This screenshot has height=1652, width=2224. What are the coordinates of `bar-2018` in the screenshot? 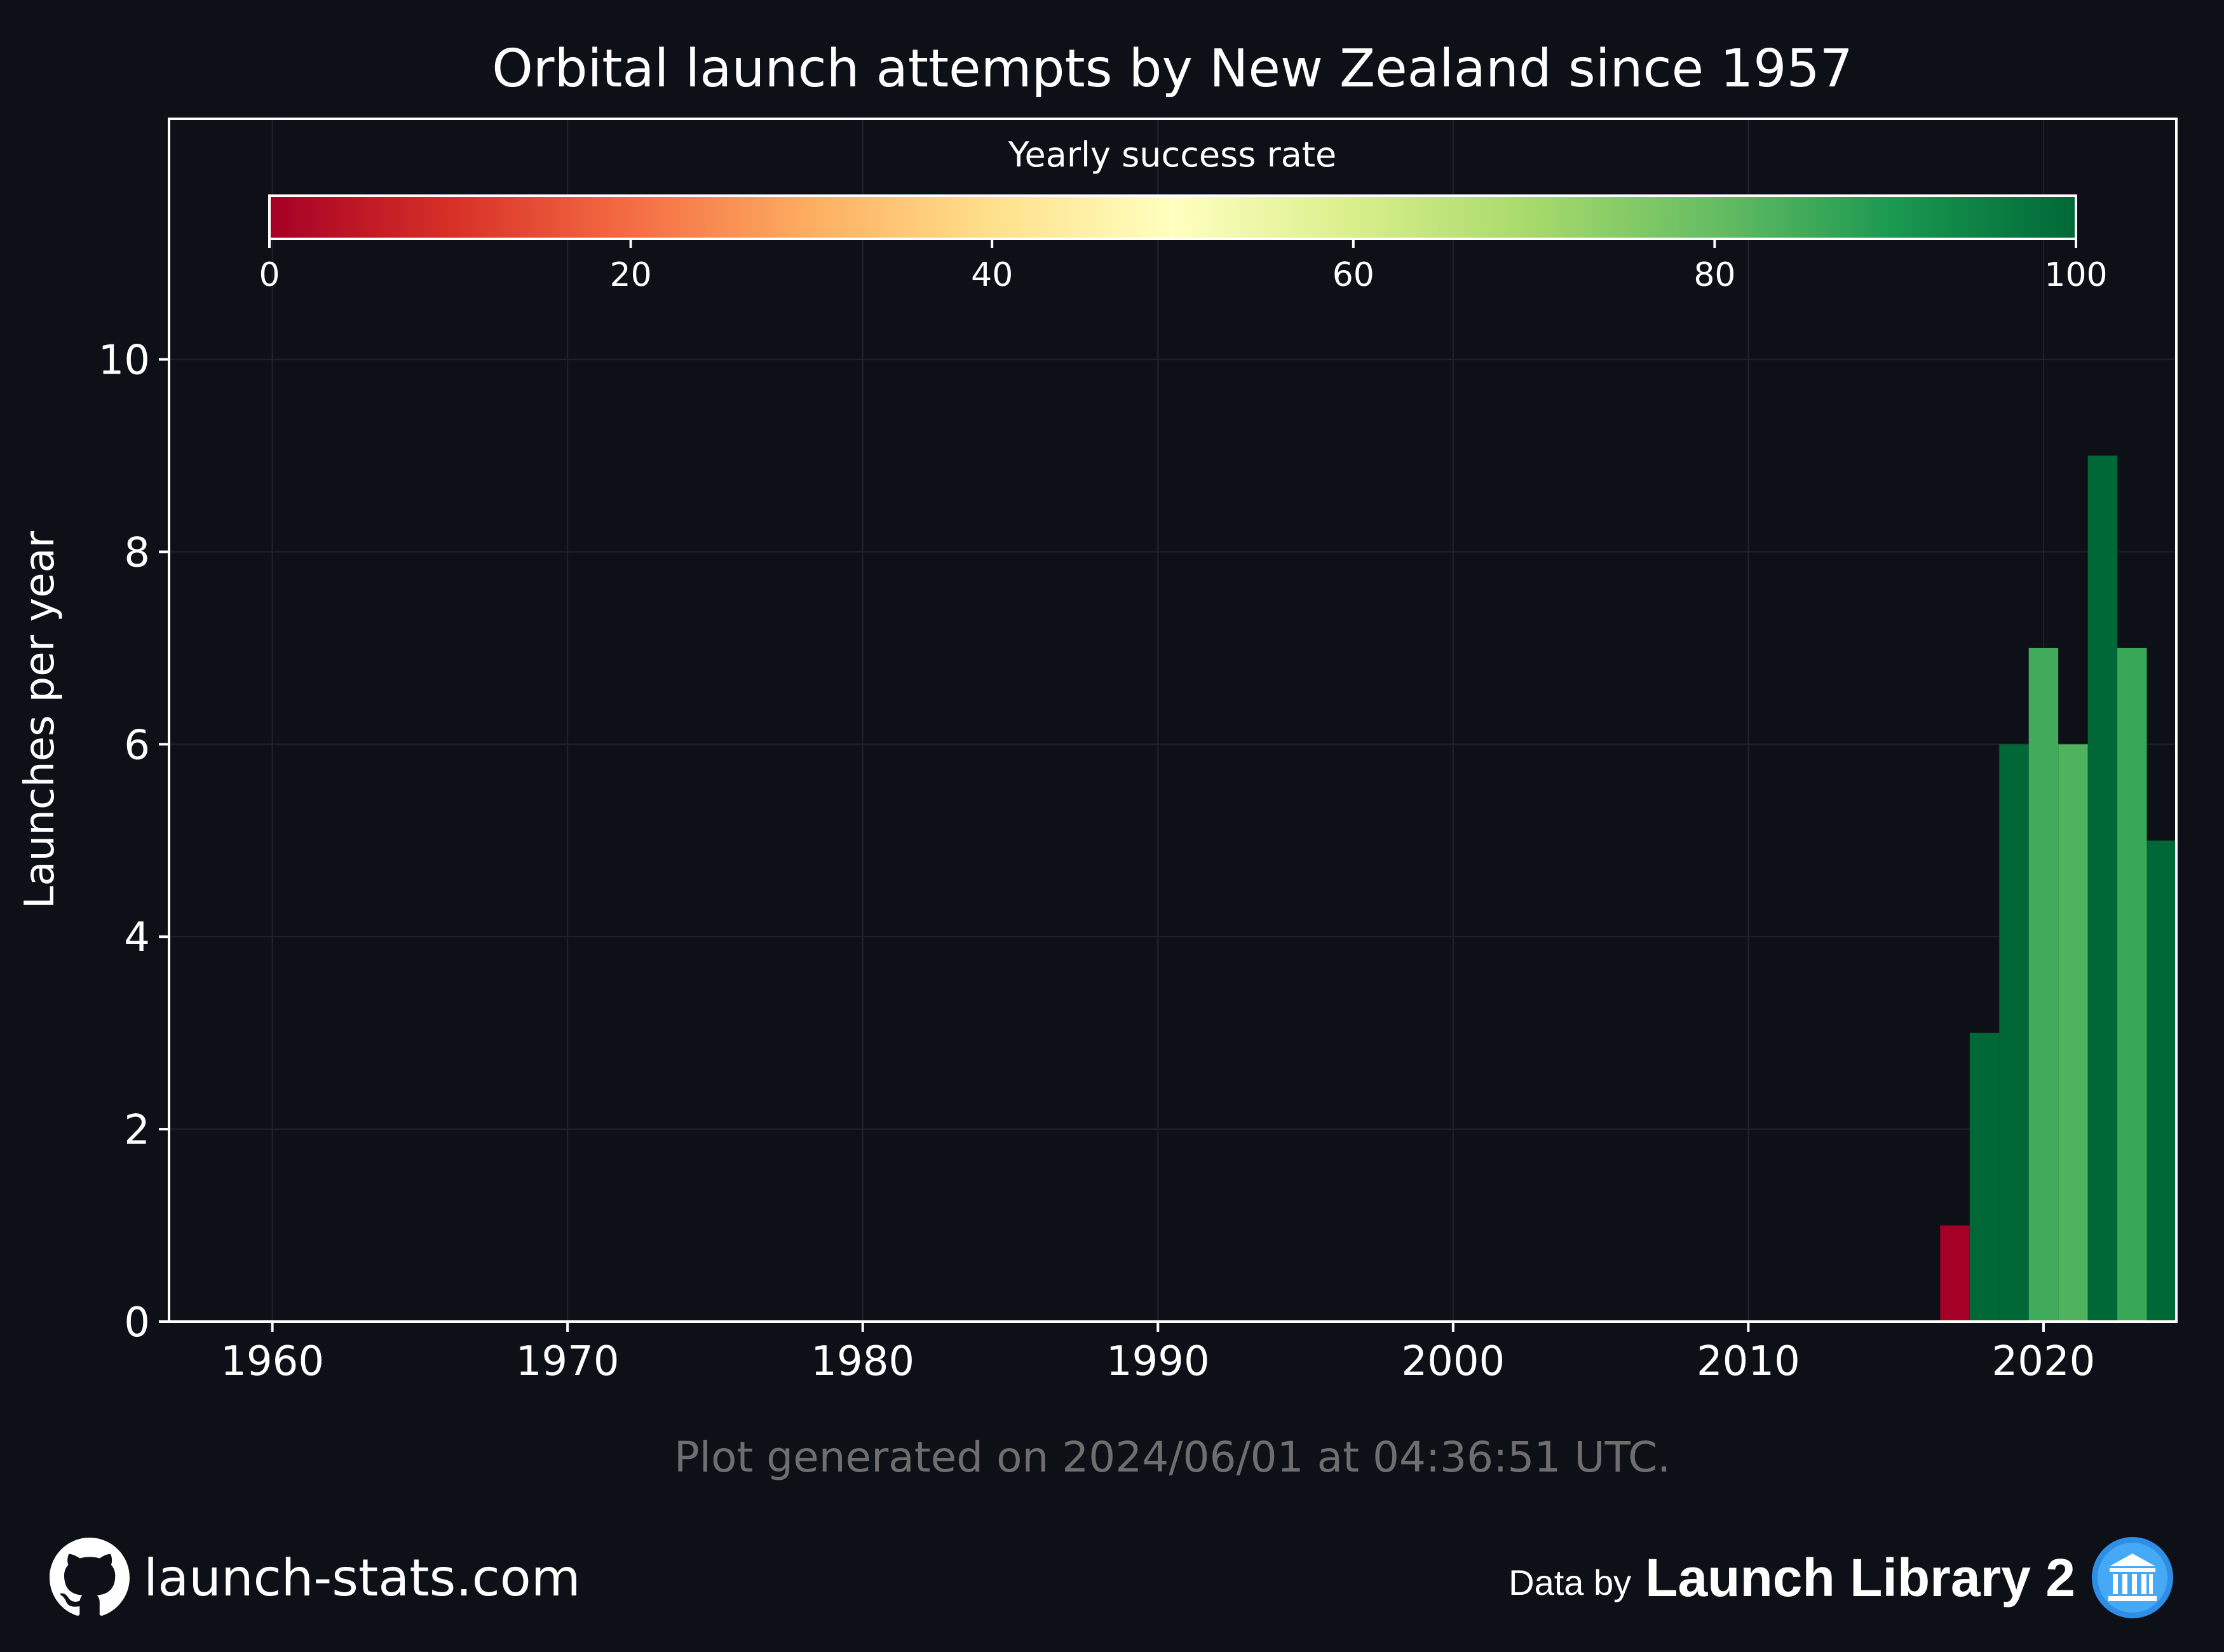 It's located at (1984, 1177).